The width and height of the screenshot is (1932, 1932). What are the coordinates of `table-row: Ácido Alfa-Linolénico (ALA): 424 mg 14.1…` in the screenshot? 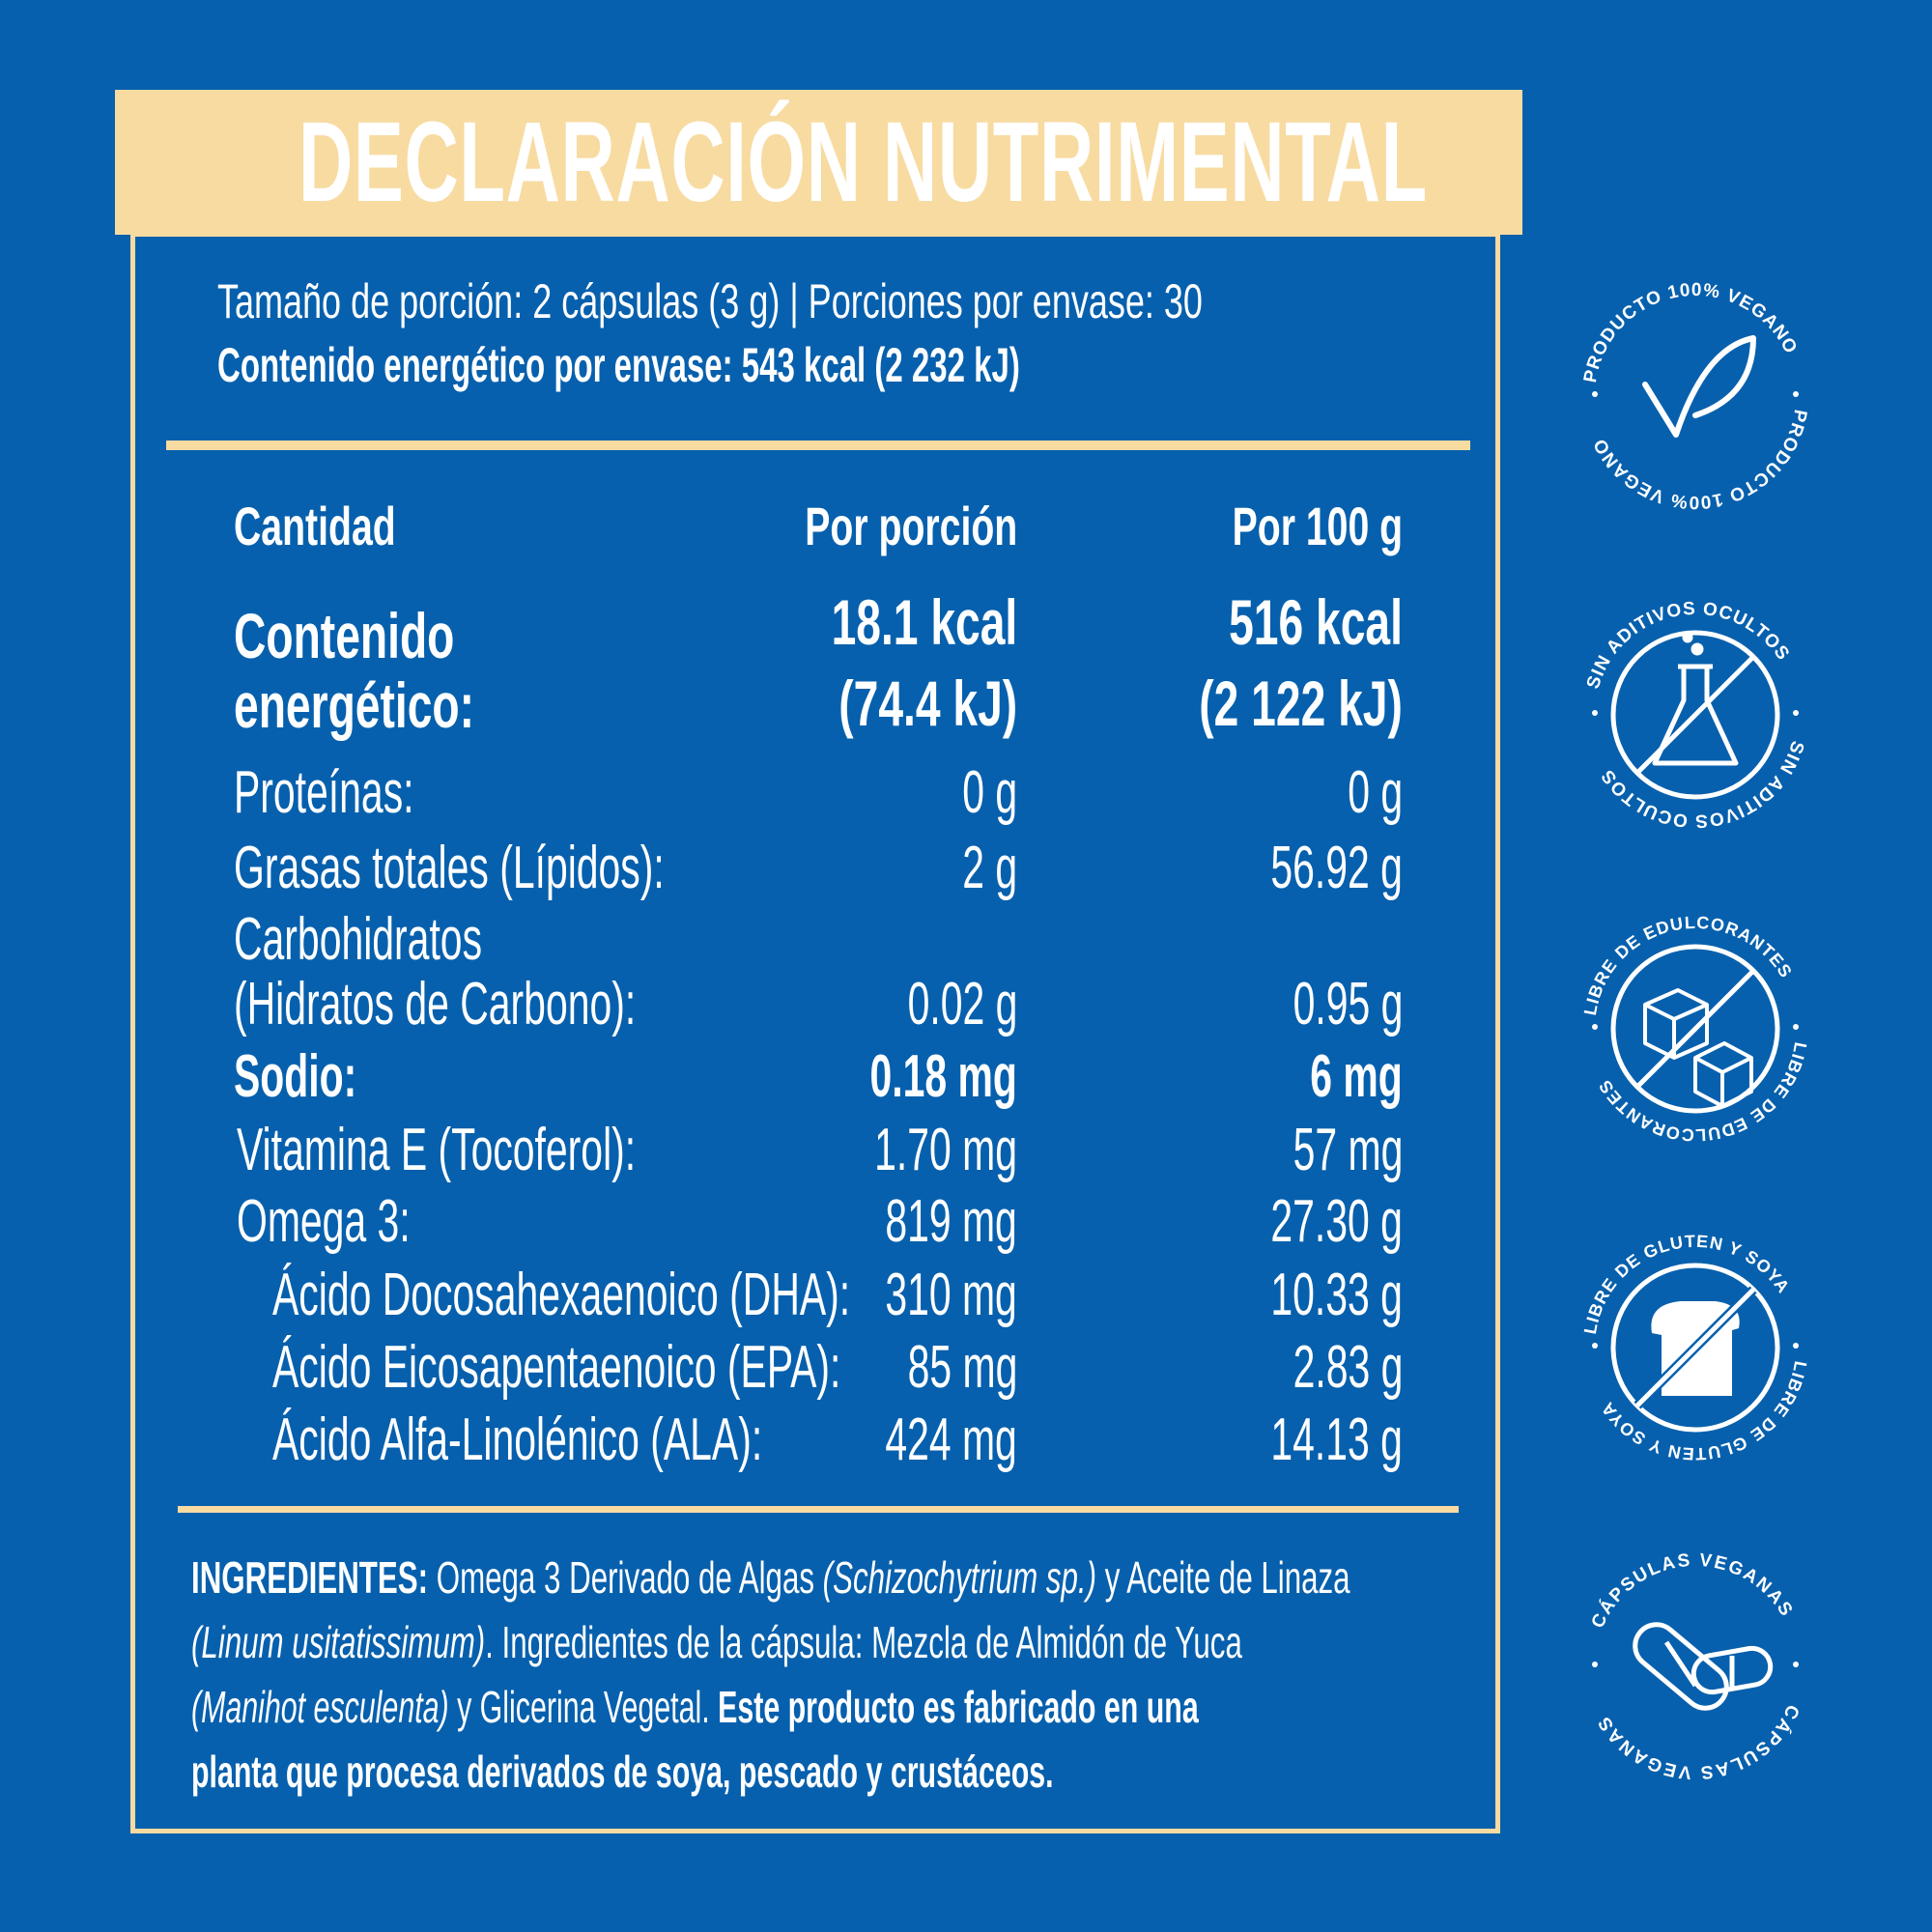 It's located at (837, 1439).